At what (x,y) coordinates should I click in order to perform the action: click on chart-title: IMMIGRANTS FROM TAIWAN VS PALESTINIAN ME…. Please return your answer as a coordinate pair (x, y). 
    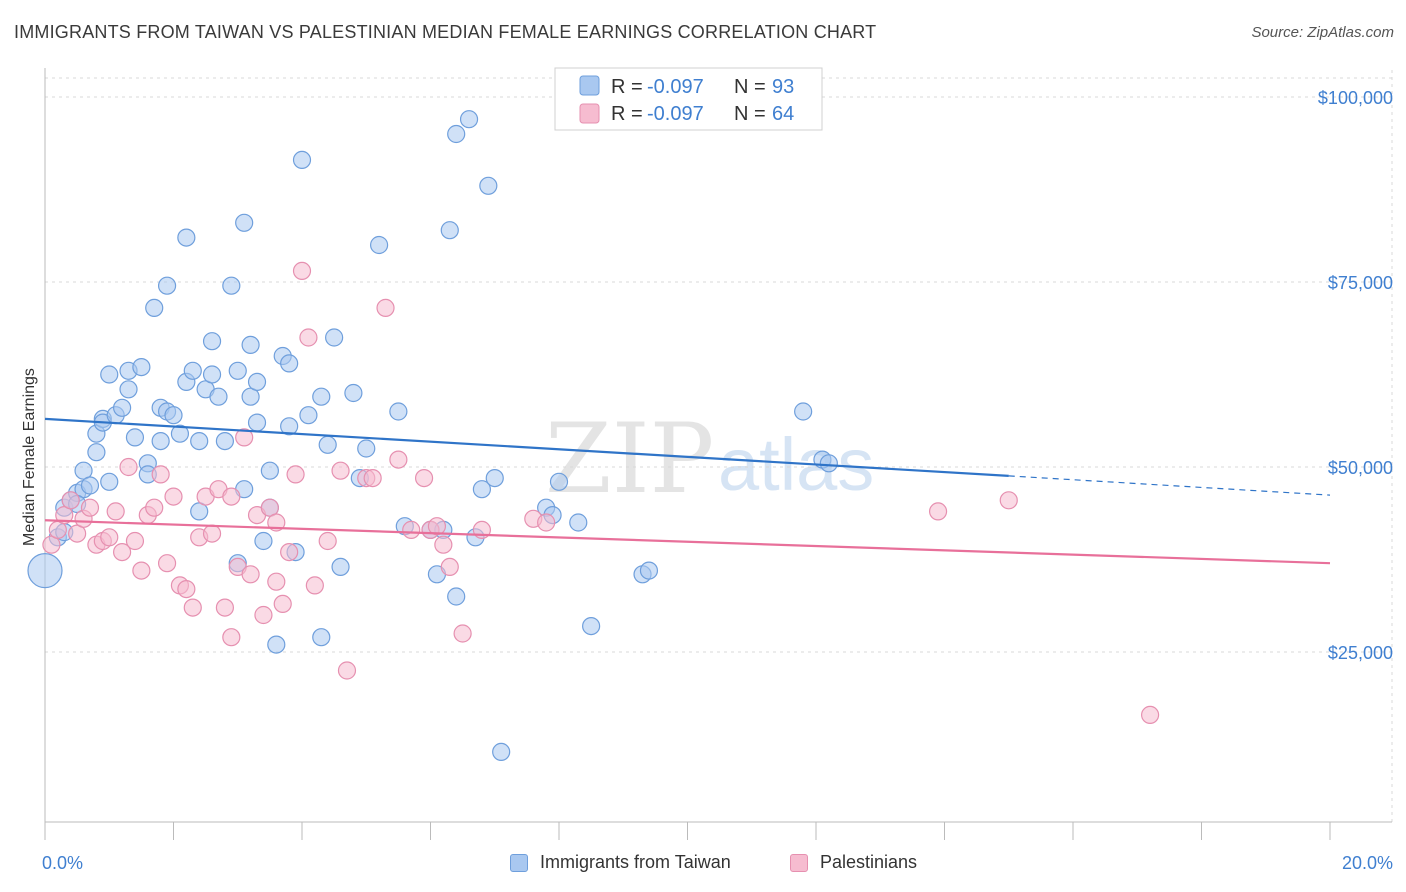
    Looking at the image, I should click on (445, 32).